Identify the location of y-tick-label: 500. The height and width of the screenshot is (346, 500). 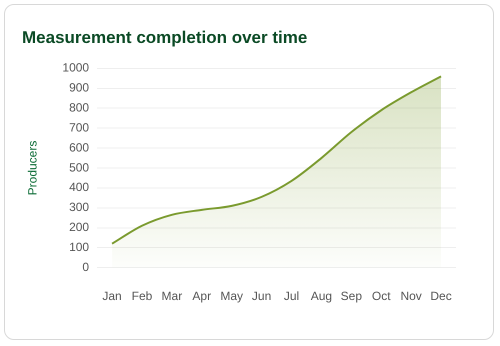
(79, 167).